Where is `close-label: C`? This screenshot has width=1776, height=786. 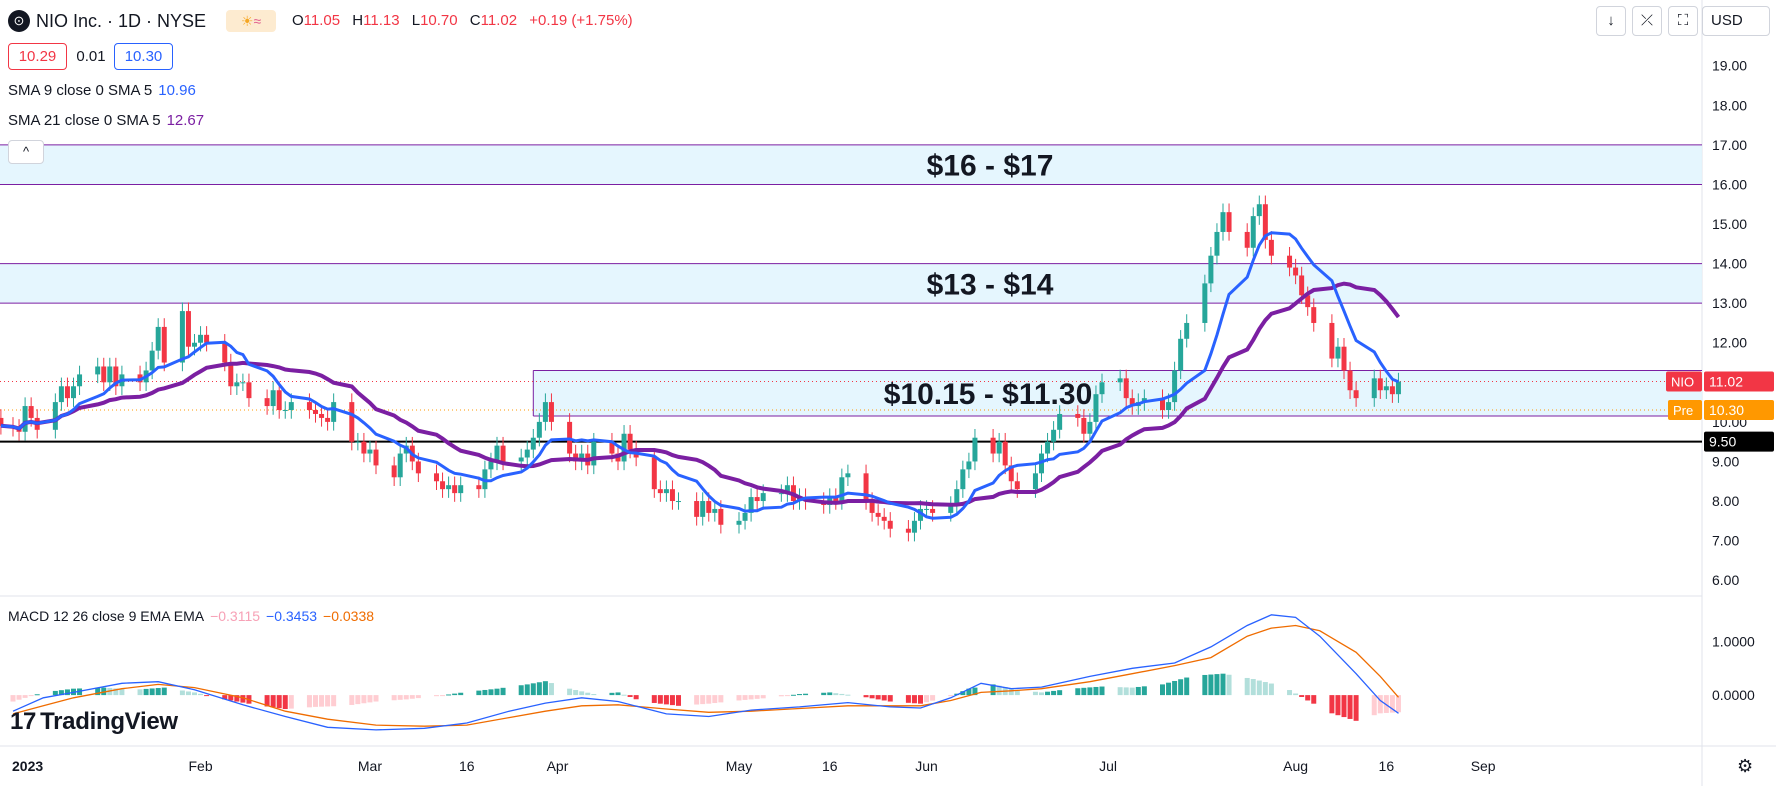
close-label: C is located at coordinates (475, 20).